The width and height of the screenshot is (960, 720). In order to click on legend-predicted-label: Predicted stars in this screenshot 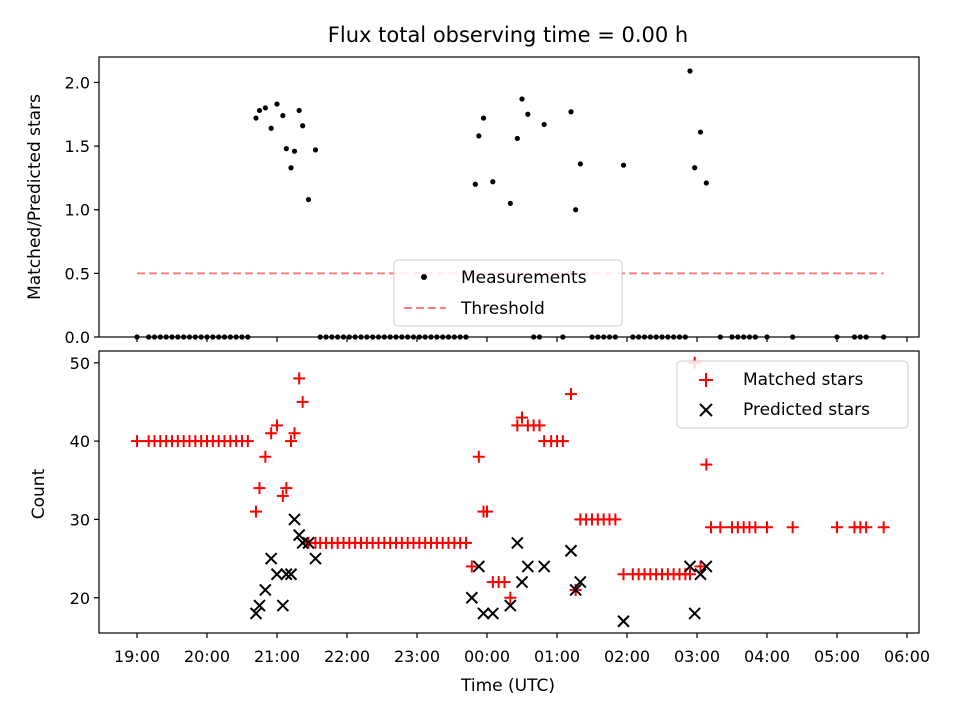, I will do `click(806, 410)`.